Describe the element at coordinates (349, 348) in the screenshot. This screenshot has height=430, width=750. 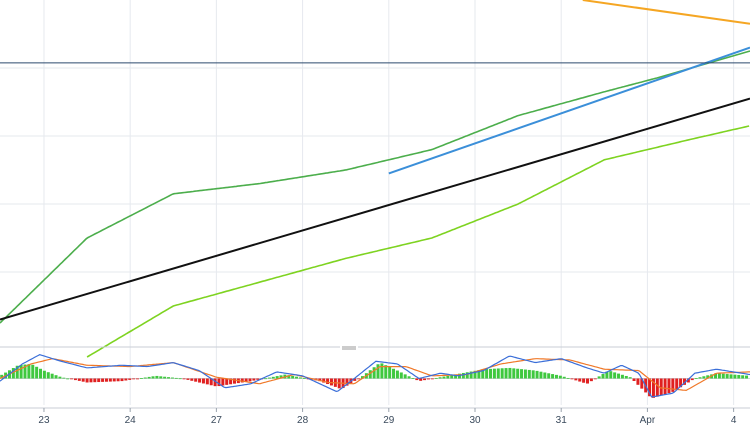
I see `panel-resize-handle` at that location.